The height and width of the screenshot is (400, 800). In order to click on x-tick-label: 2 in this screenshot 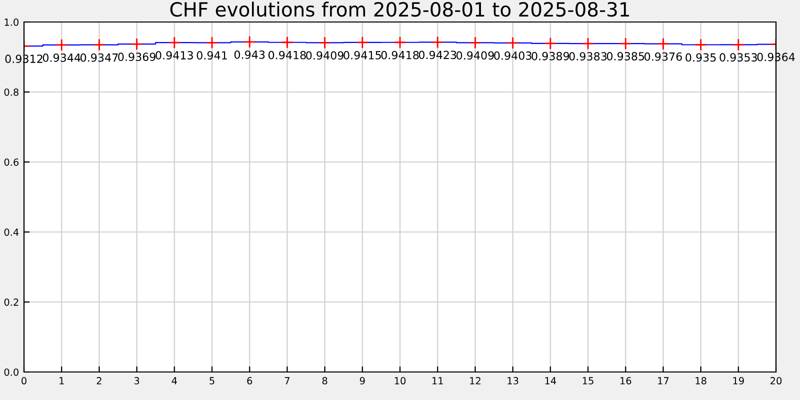, I will do `click(99, 380)`.